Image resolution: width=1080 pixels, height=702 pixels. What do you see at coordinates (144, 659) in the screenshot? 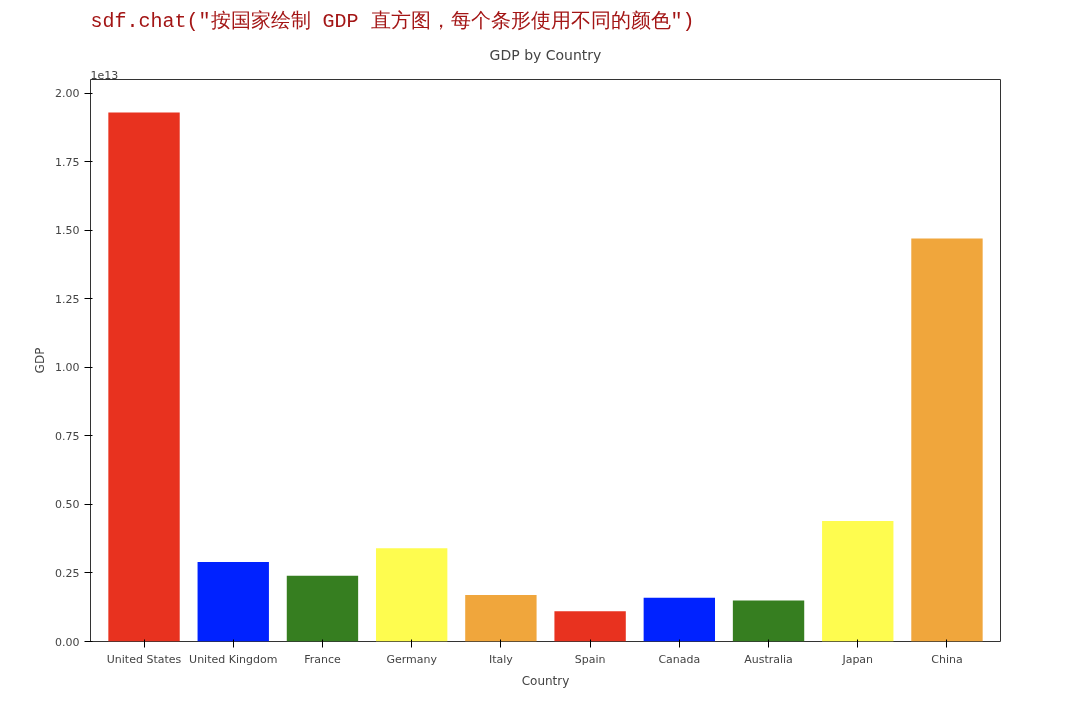
I see `x-tick-label: United States` at bounding box center [144, 659].